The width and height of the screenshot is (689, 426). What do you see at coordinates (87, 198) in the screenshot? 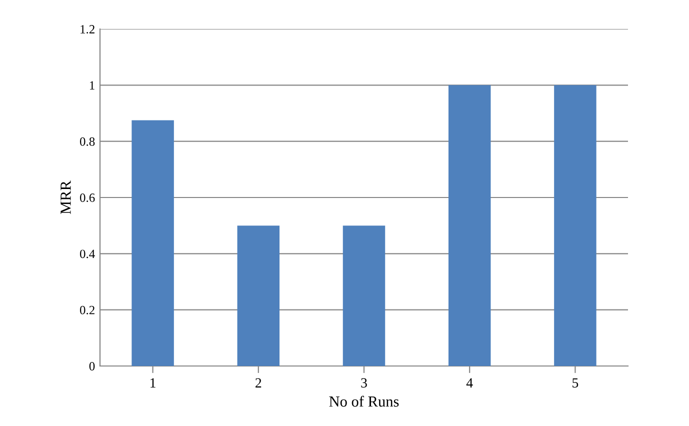
I see `y-tick-label: 0.6` at bounding box center [87, 198].